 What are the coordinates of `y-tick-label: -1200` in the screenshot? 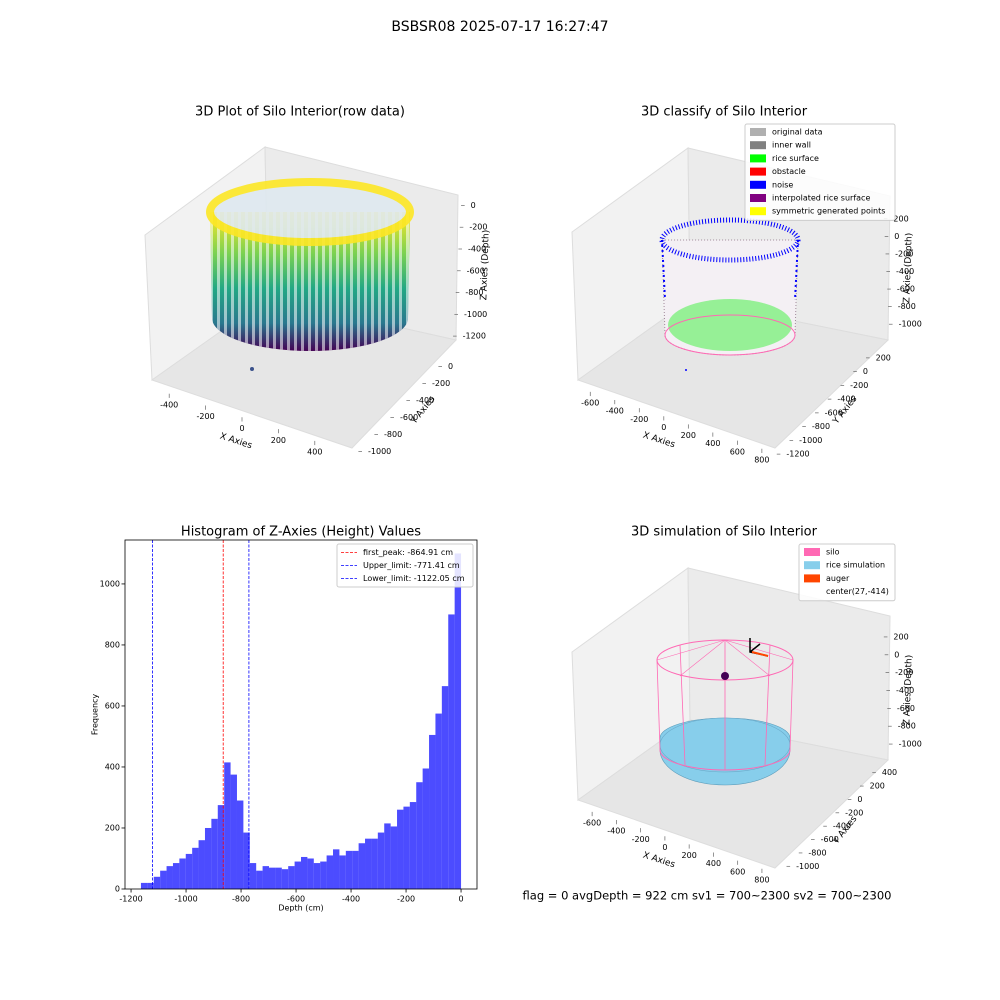 It's located at (797, 454).